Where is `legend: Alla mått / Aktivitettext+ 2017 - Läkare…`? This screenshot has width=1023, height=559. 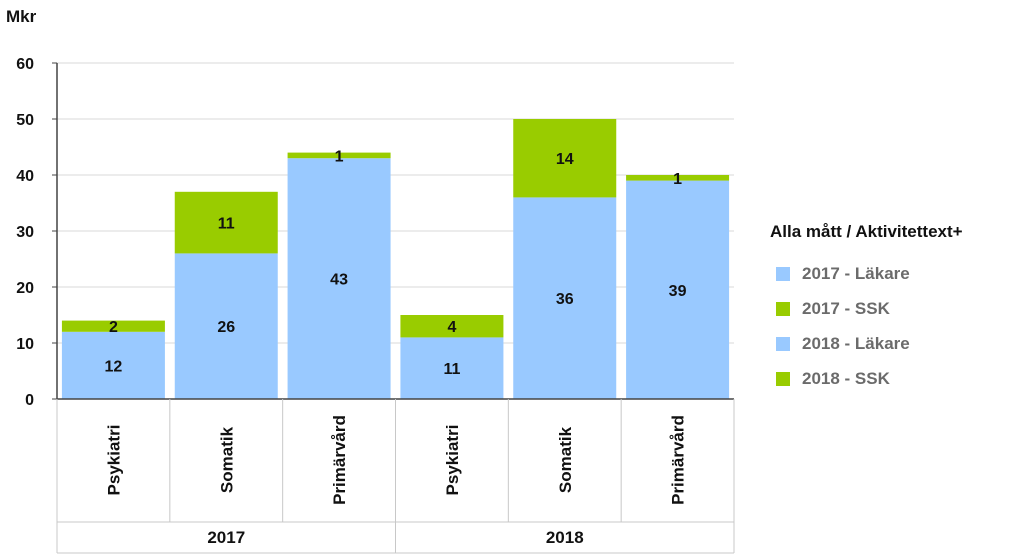
legend: Alla mått / Aktivitettext+ 2017 - Läkare… is located at coordinates (866, 309).